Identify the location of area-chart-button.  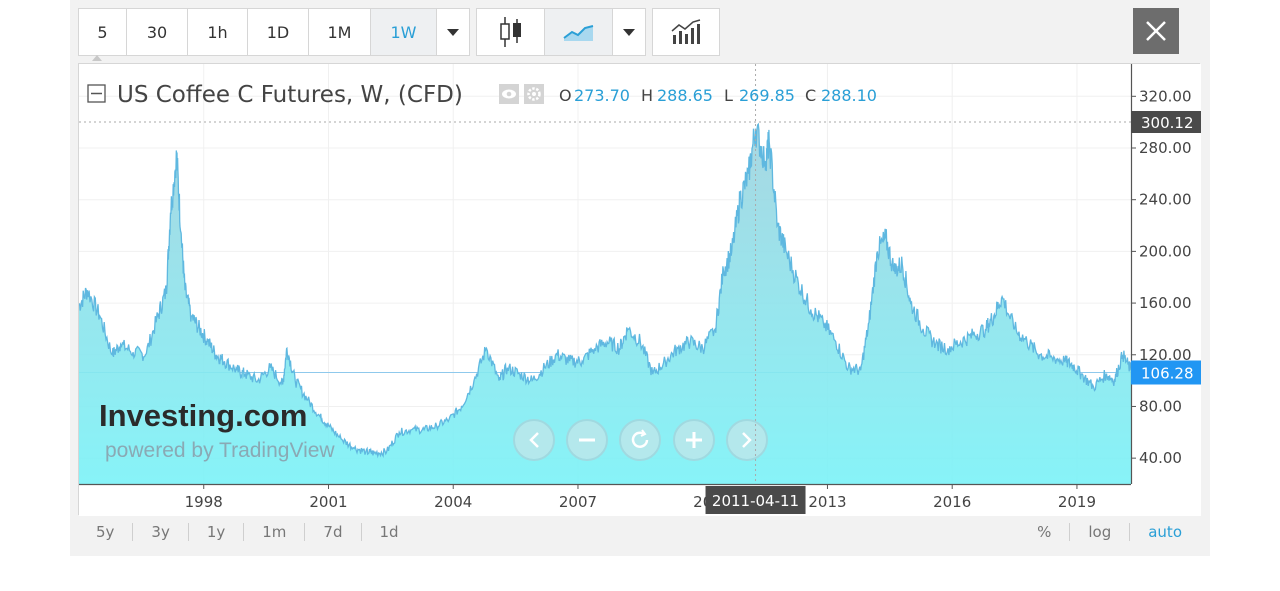
(579, 32).